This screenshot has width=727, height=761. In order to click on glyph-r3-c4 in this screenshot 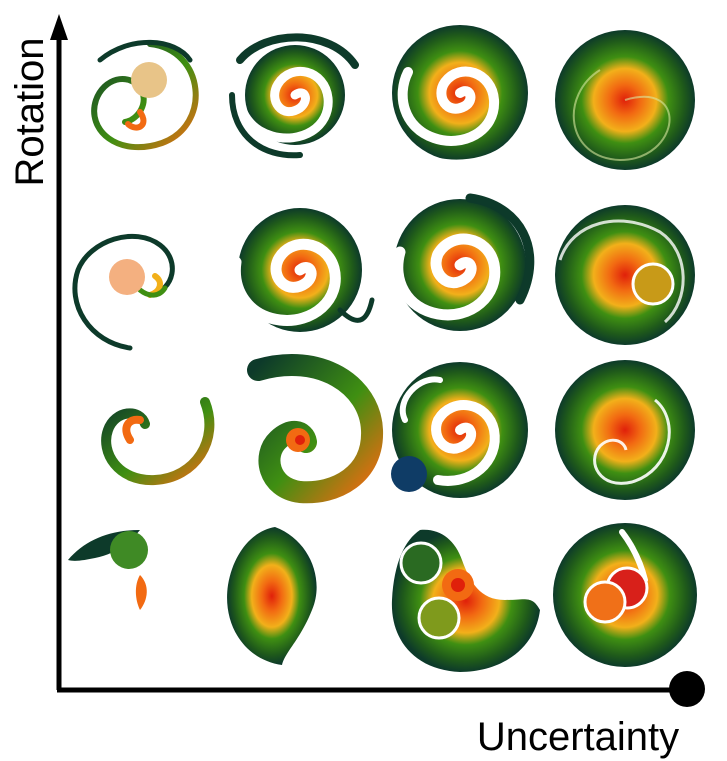, I will do `click(625, 430)`.